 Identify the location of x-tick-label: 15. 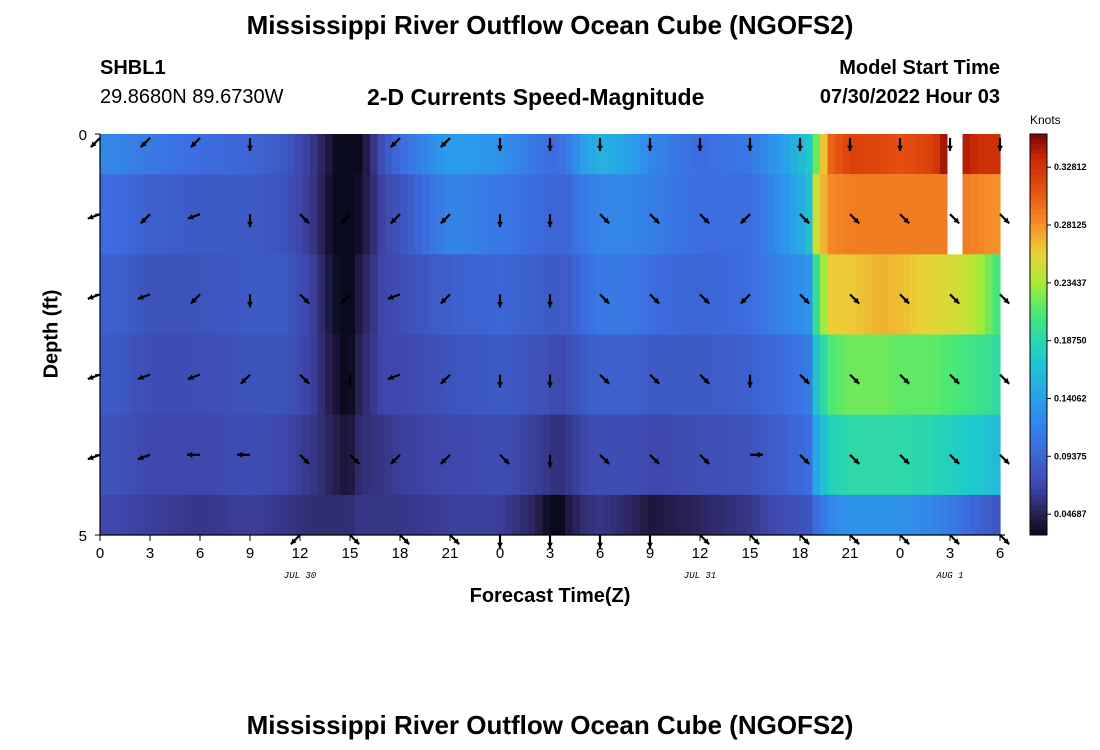
(750, 553).